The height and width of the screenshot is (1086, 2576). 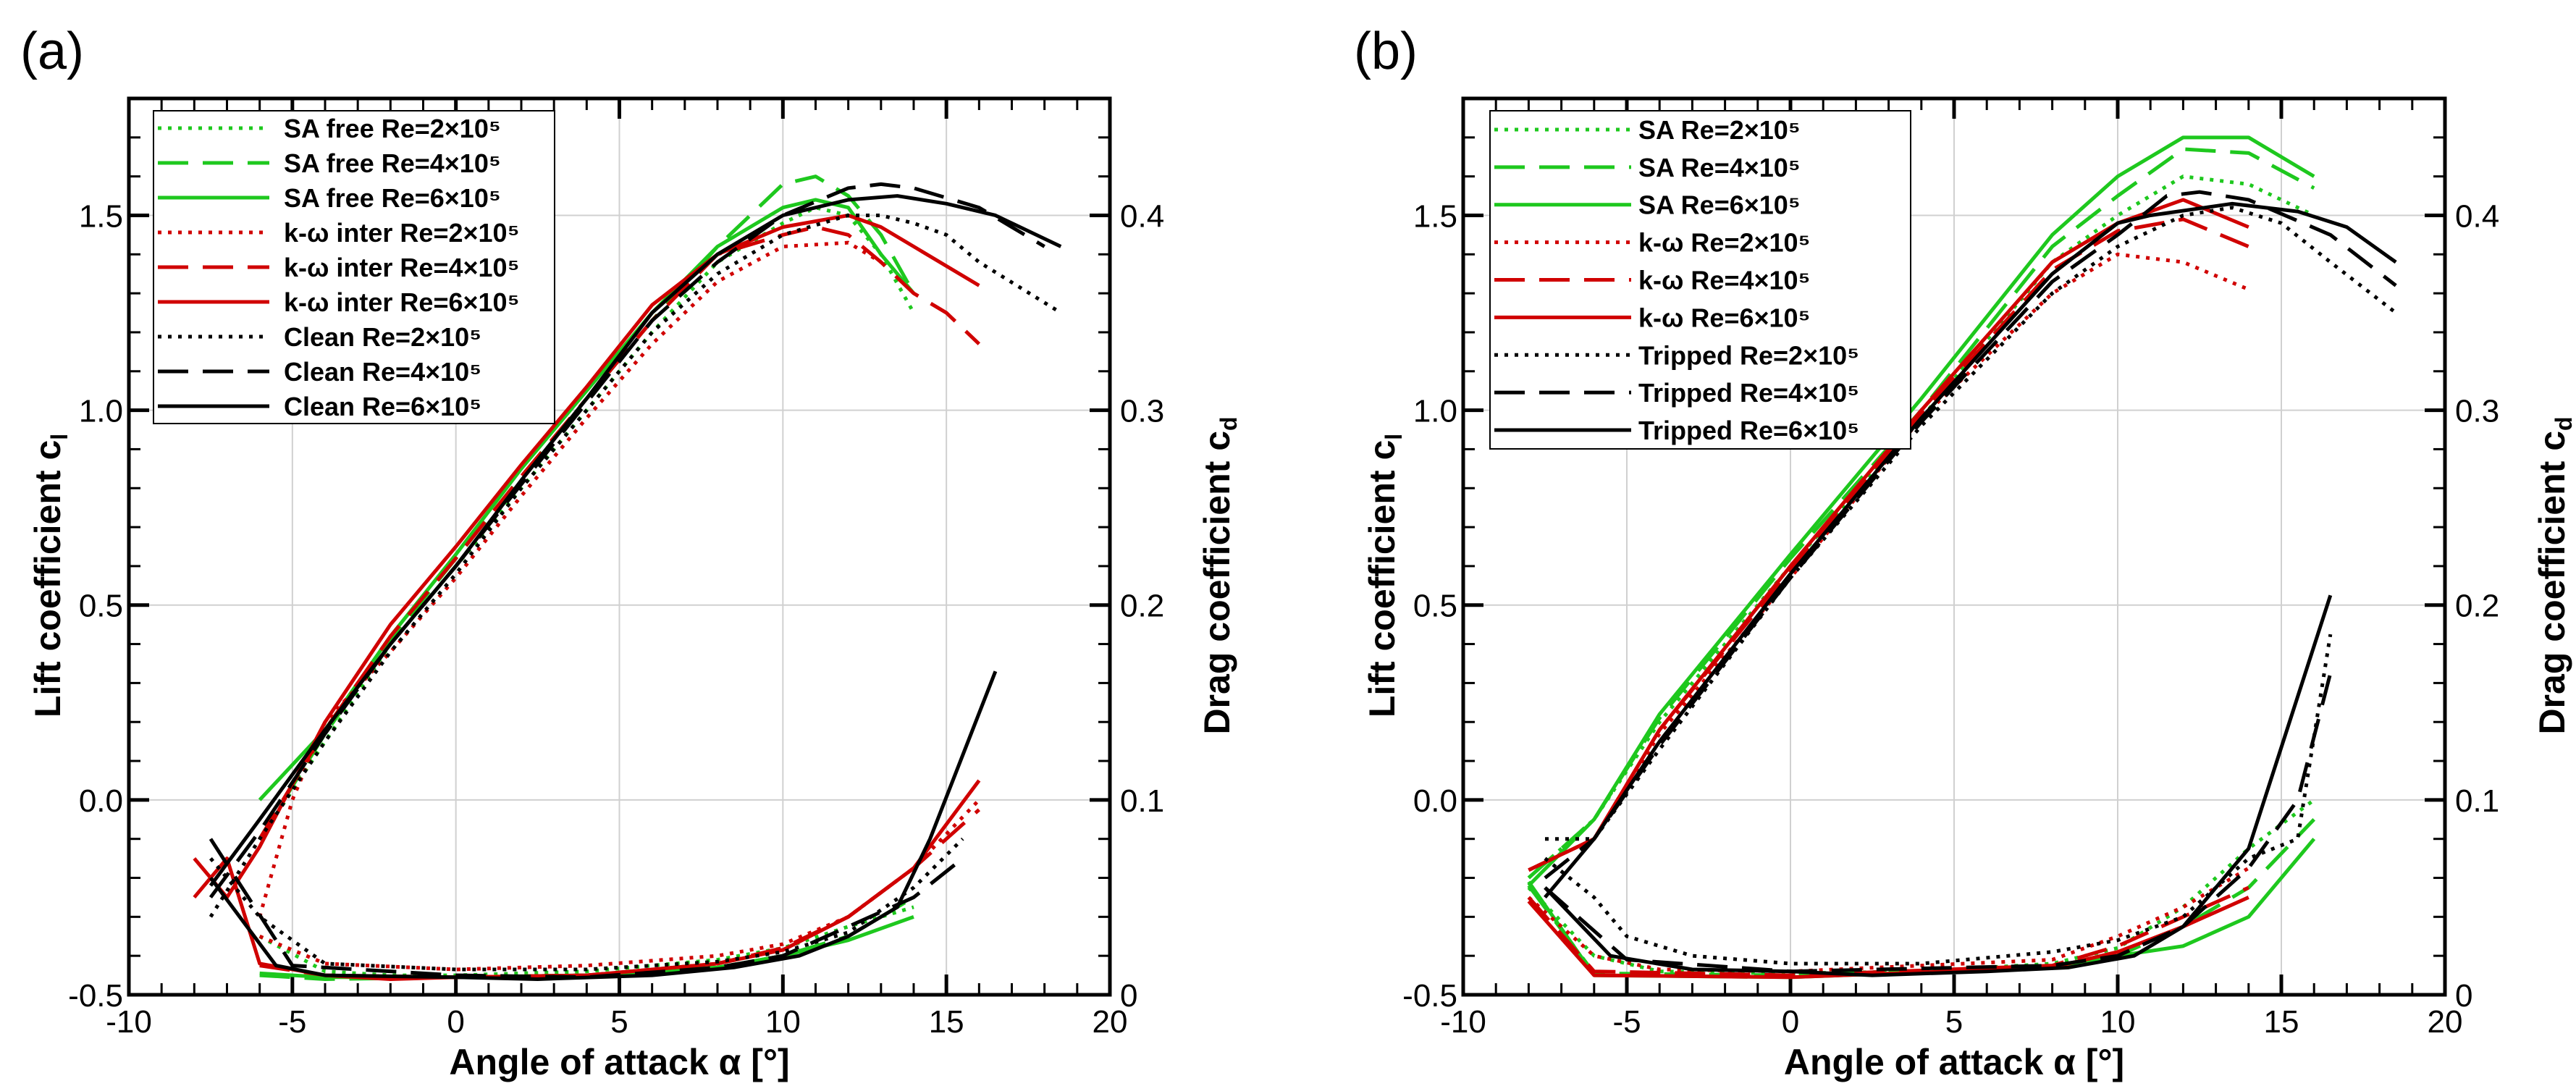 I want to click on legend-item: k-ω inter Re=2×10⁵, so click(x=338, y=233).